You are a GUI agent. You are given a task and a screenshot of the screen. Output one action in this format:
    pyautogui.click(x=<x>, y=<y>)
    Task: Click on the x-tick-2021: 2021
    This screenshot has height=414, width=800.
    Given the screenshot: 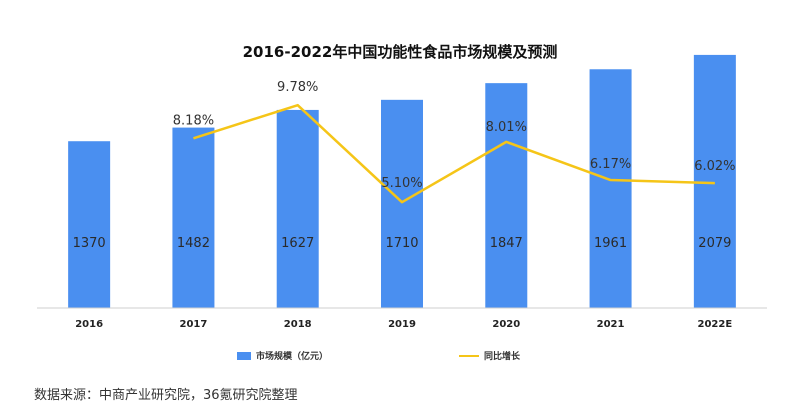 What is the action you would take?
    pyautogui.click(x=611, y=324)
    